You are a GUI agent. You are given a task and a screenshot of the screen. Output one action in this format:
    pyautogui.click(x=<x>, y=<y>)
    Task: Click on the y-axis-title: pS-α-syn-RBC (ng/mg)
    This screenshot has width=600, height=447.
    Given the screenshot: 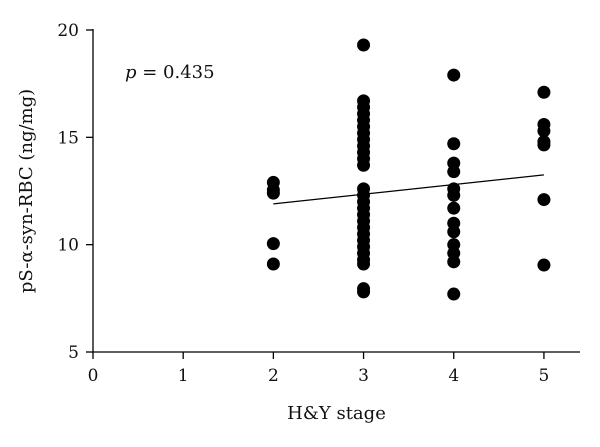 What is the action you would take?
    pyautogui.click(x=26, y=191)
    